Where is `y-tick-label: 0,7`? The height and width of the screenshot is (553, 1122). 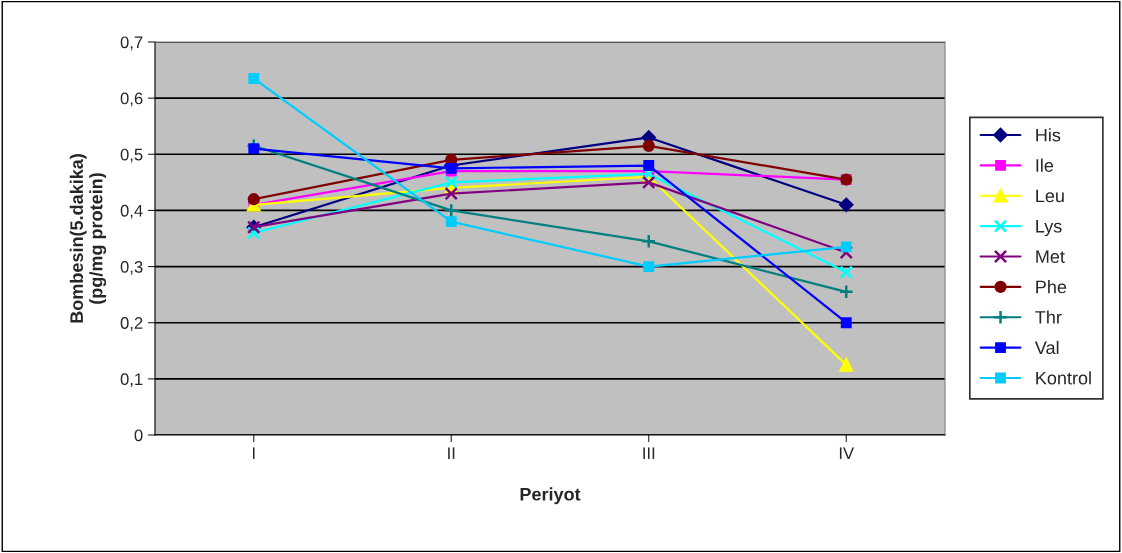
y-tick-label: 0,7 is located at coordinates (131, 43).